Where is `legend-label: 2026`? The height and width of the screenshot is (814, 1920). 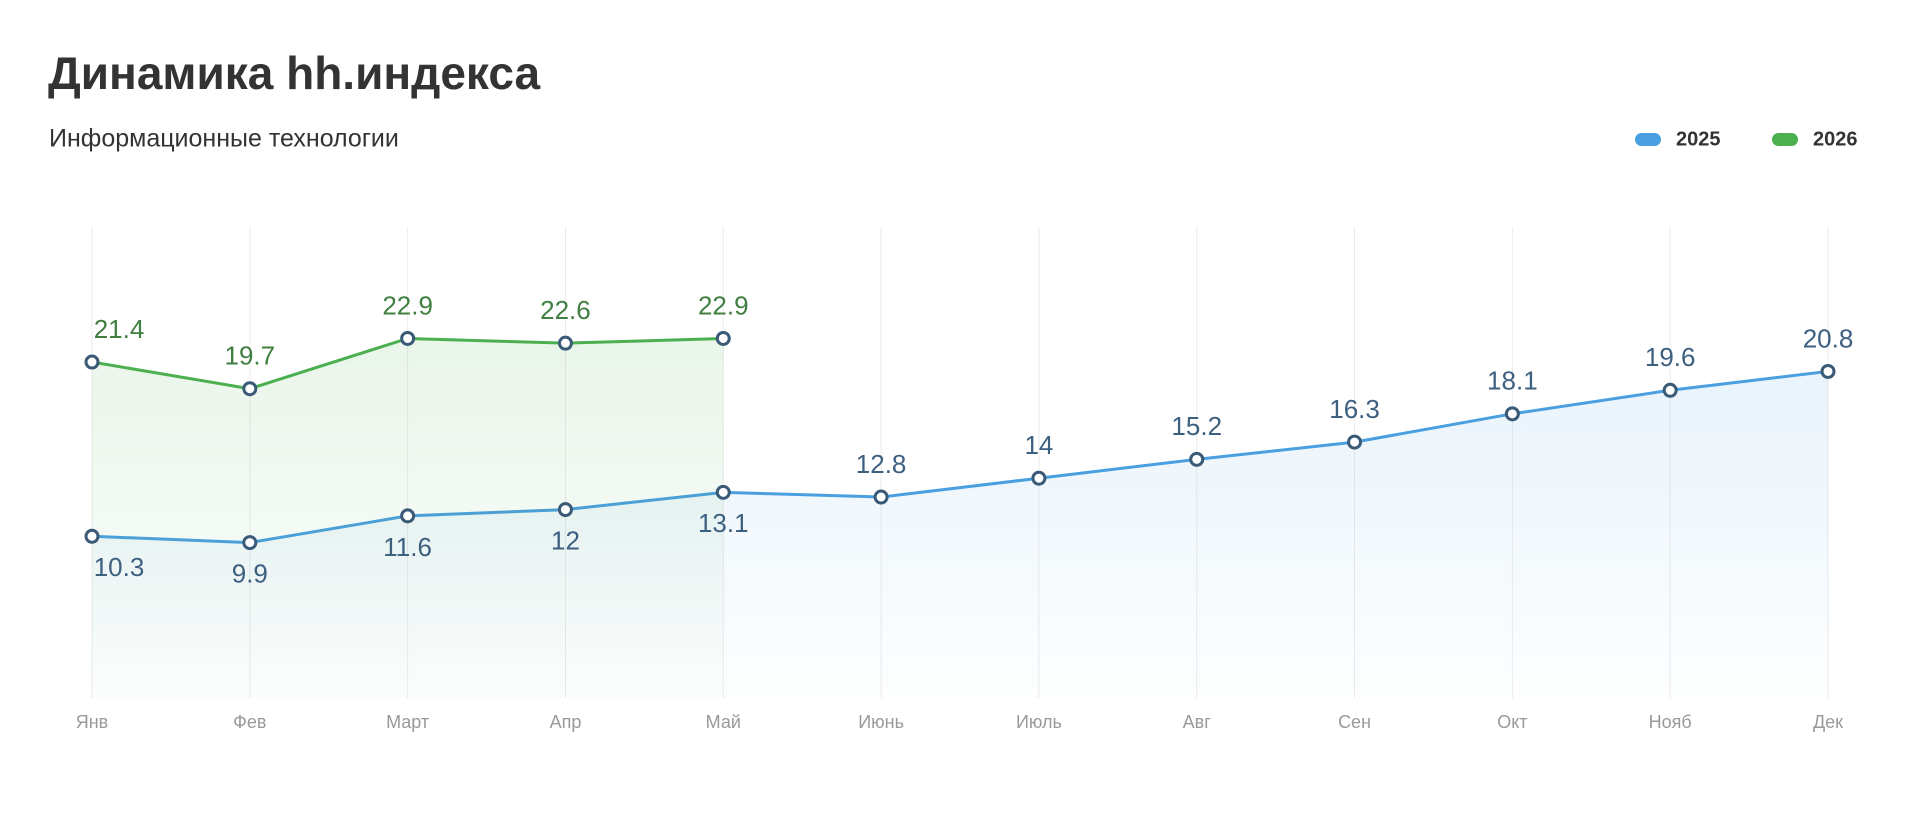
legend-label: 2026 is located at coordinates (1835, 139).